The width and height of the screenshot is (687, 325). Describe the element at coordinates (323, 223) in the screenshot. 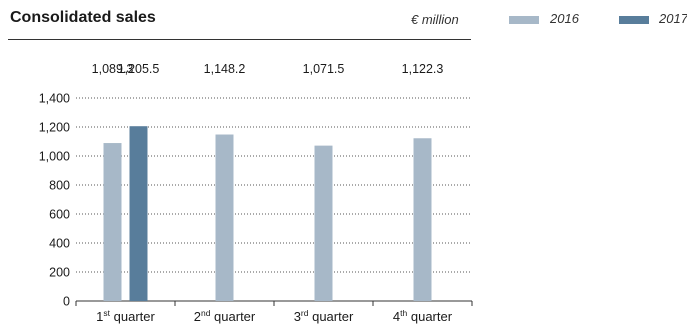

I see `bar-2016-q3` at that location.